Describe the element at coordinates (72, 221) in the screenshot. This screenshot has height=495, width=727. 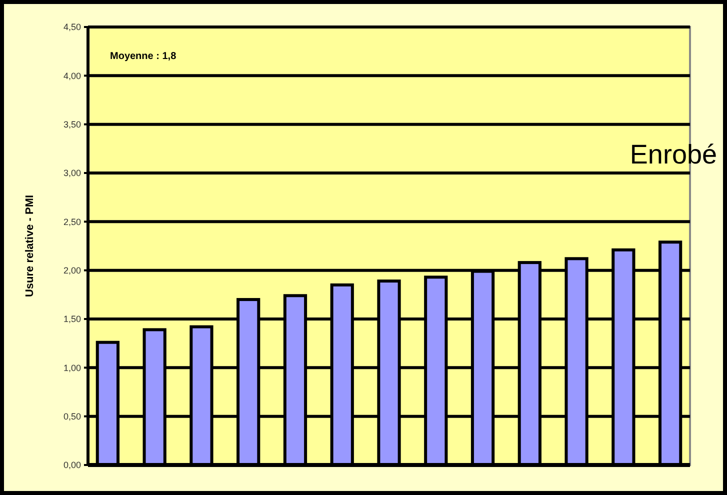
I see `y-tick-label: 2,50` at that location.